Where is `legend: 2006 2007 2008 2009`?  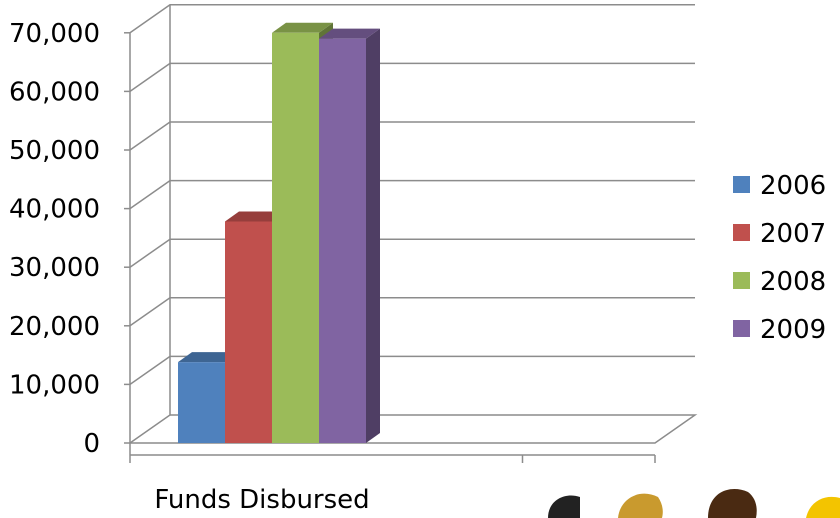
legend: 2006 2007 2008 2009 is located at coordinates (779, 258).